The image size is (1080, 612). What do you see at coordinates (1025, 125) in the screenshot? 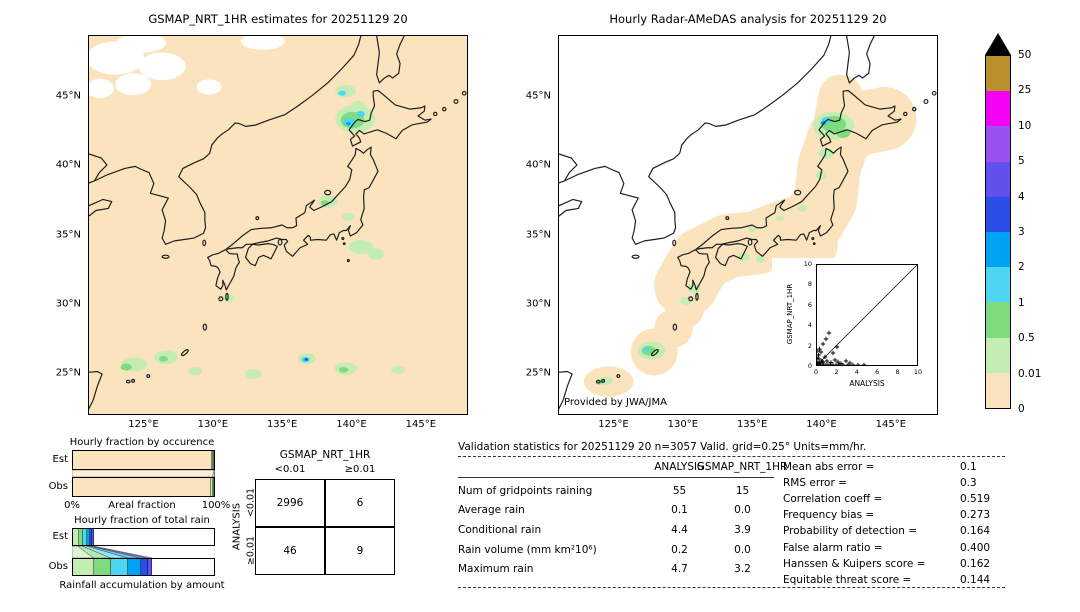
I see `colorbar-tick-label: 10` at bounding box center [1025, 125].